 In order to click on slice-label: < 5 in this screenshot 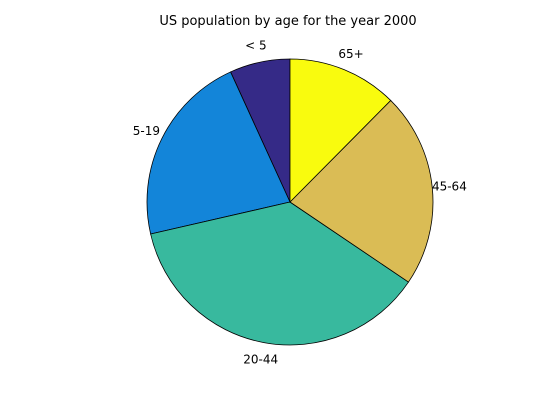, I will do `click(256, 46)`.